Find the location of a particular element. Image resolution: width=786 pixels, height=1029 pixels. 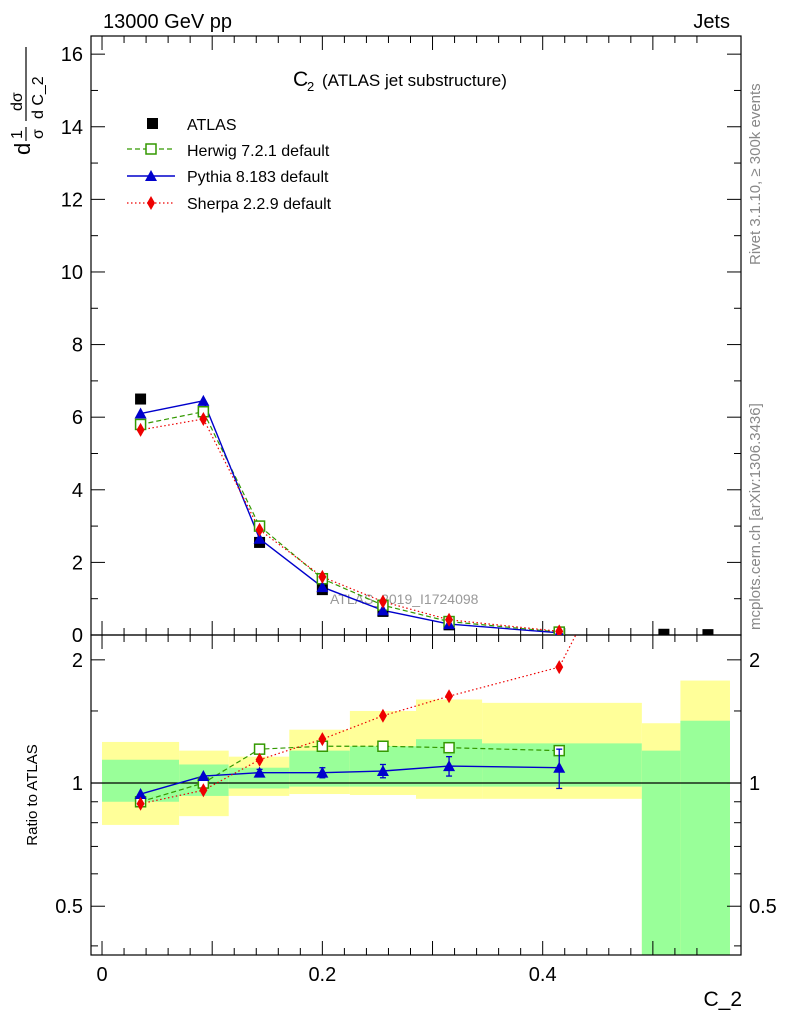

main-ytick-label-3: 6 is located at coordinates (77, 418).